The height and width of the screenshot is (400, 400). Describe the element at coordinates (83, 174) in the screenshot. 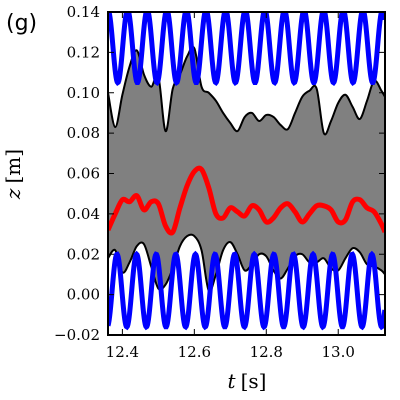

I see `y-tick-label: 0.06` at that location.